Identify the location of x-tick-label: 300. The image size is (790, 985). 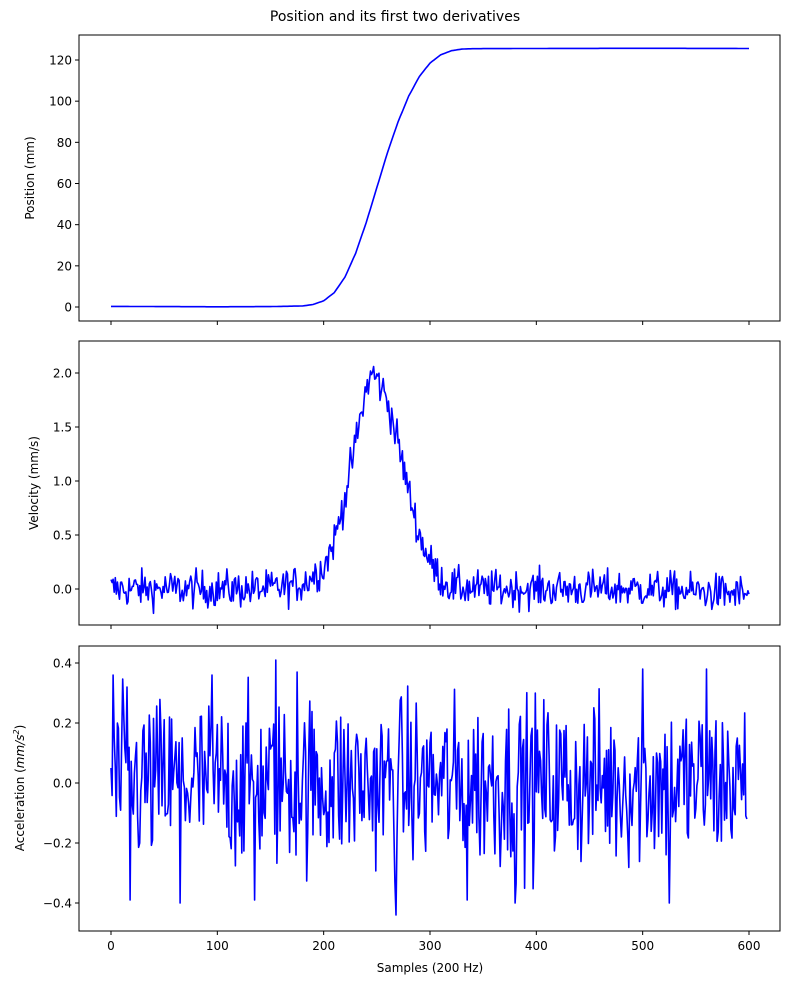
(430, 946).